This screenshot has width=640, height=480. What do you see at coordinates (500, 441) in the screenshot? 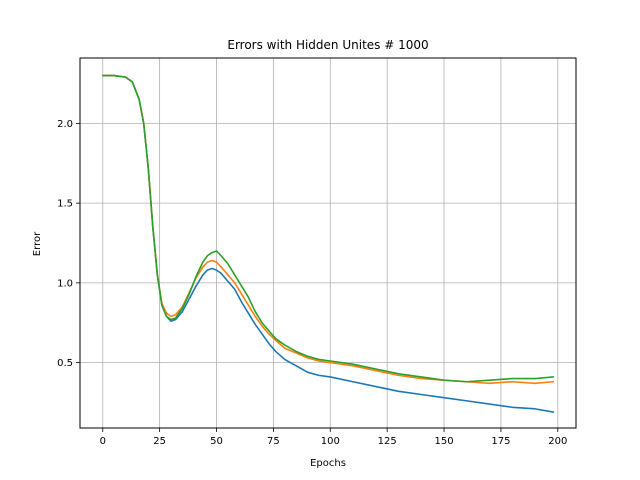
I see `x-tick-label: 175` at bounding box center [500, 441].